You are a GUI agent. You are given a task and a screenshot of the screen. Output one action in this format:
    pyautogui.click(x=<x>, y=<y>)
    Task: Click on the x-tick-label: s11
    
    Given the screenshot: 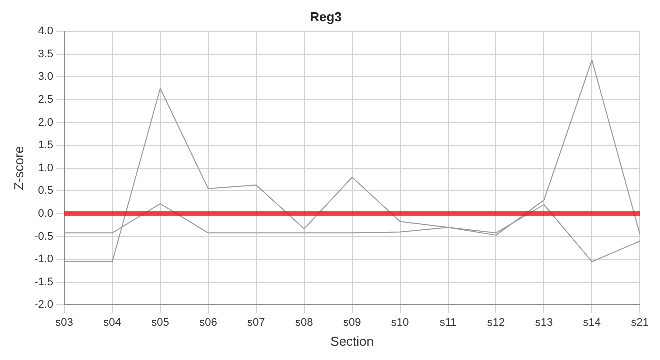 What is the action you would take?
    pyautogui.click(x=448, y=322)
    